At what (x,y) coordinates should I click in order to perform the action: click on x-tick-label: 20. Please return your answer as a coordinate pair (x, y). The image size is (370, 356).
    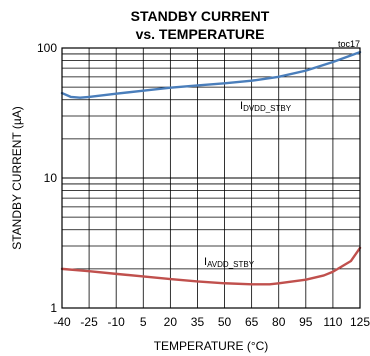
    Looking at the image, I should click on (171, 322).